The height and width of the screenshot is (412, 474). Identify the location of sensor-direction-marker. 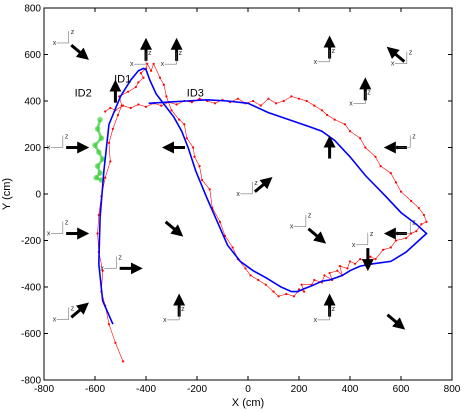
(174, 228).